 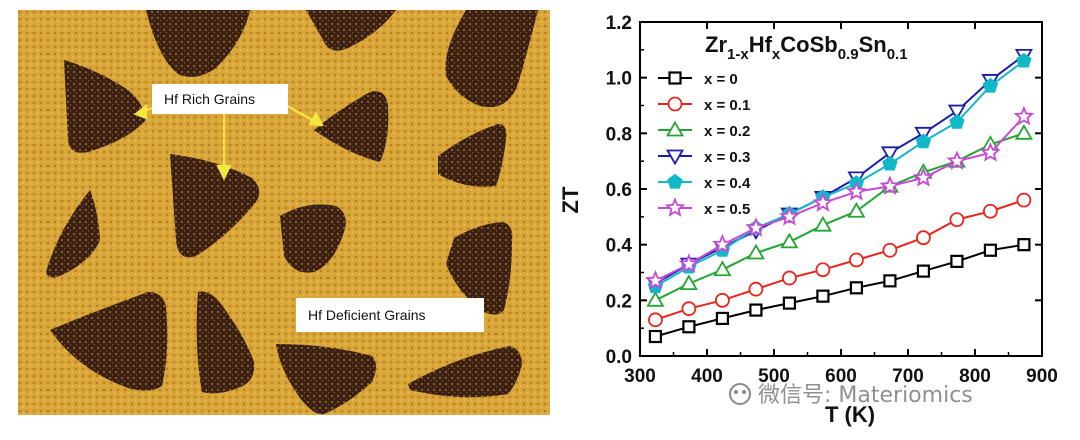 What do you see at coordinates (841, 376) in the screenshot?
I see `x-tick-label: 600` at bounding box center [841, 376].